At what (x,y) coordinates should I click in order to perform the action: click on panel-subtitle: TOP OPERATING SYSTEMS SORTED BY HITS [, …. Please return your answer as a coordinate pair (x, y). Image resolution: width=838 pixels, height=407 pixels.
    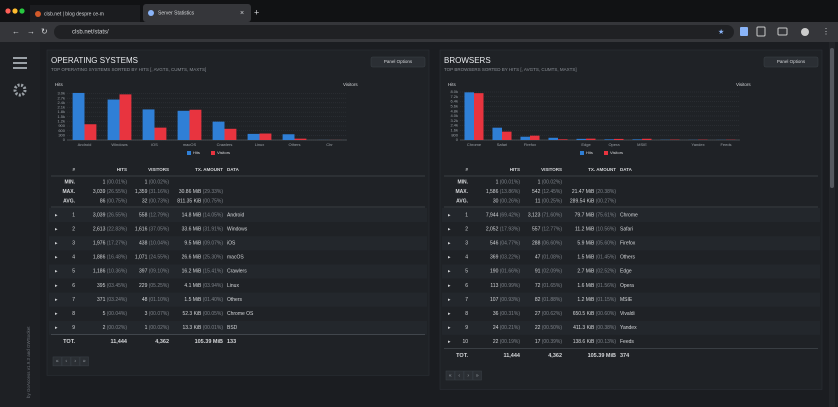
    Looking at the image, I should click on (128, 69).